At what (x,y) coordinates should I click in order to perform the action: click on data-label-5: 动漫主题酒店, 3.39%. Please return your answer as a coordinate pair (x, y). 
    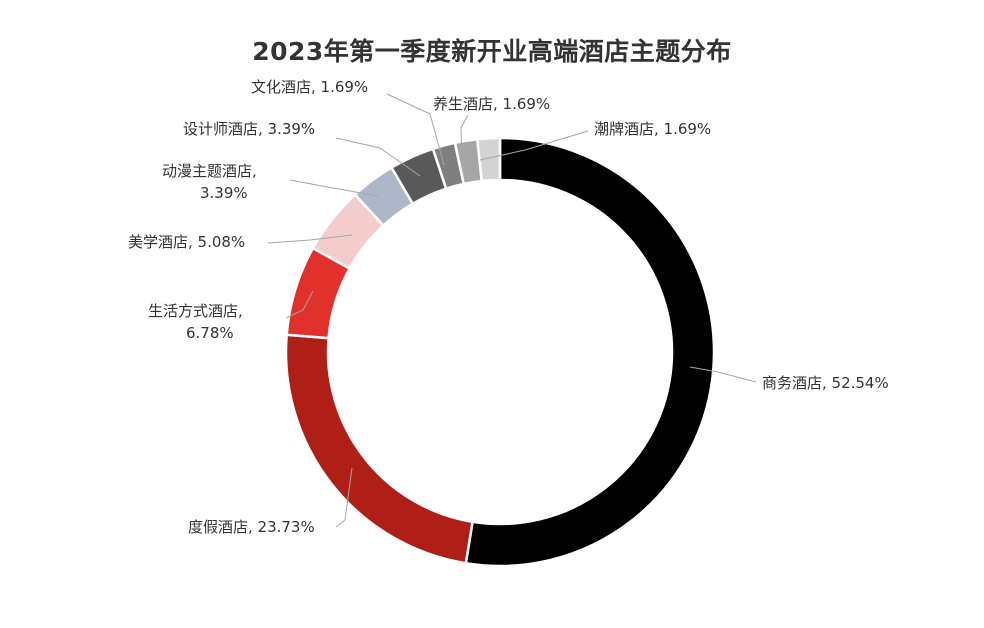
    Looking at the image, I should click on (209, 182).